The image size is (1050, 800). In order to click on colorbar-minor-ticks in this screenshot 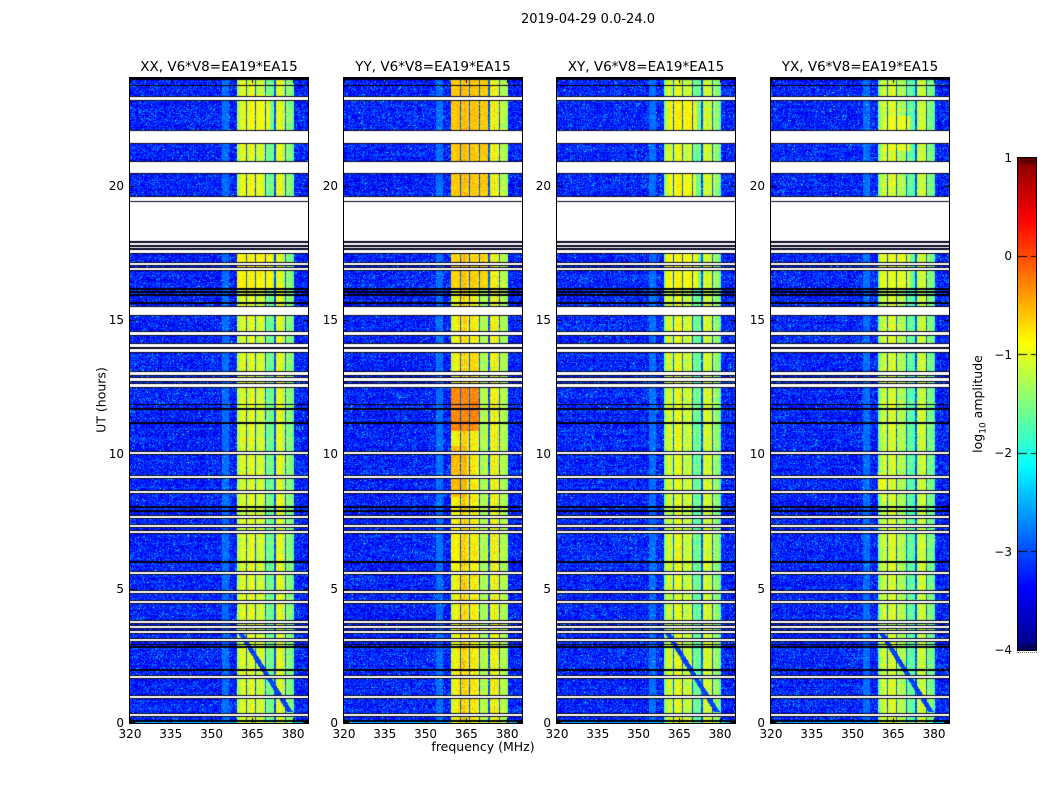, I will do `click(1027, 652)`.